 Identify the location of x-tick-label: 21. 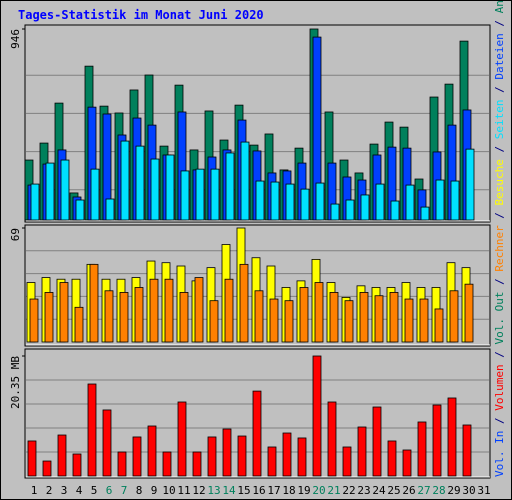
(333, 490).